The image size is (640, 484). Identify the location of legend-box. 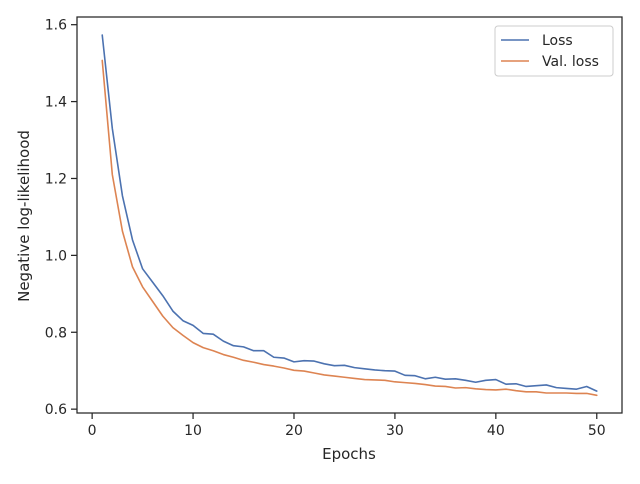
(554, 51).